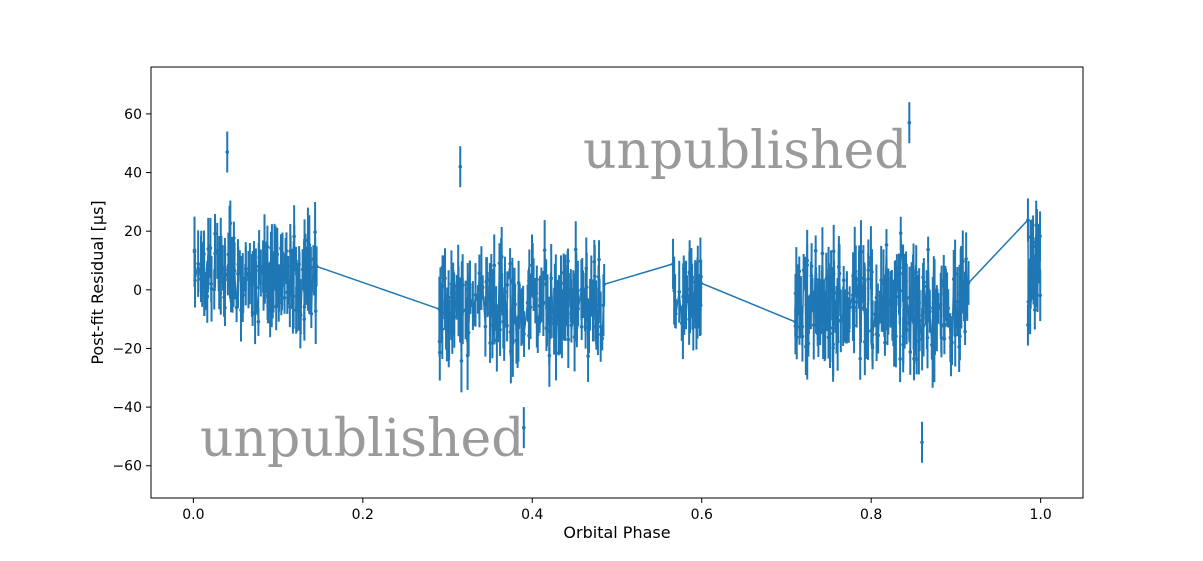 This screenshot has width=1203, height=561. Describe the element at coordinates (617, 510) in the screenshot. I see `x-axis: 0.0 0.2 0.4 0.6 0.8 1.0` at that location.